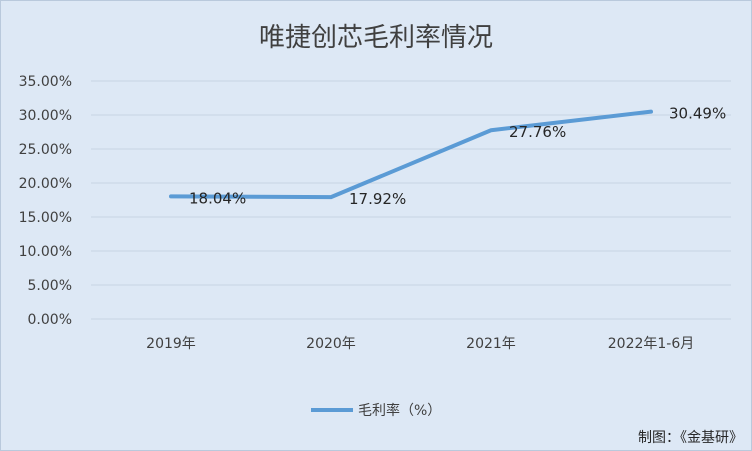  I want to click on x-tick-label: 2022年1-6月, so click(651, 344).